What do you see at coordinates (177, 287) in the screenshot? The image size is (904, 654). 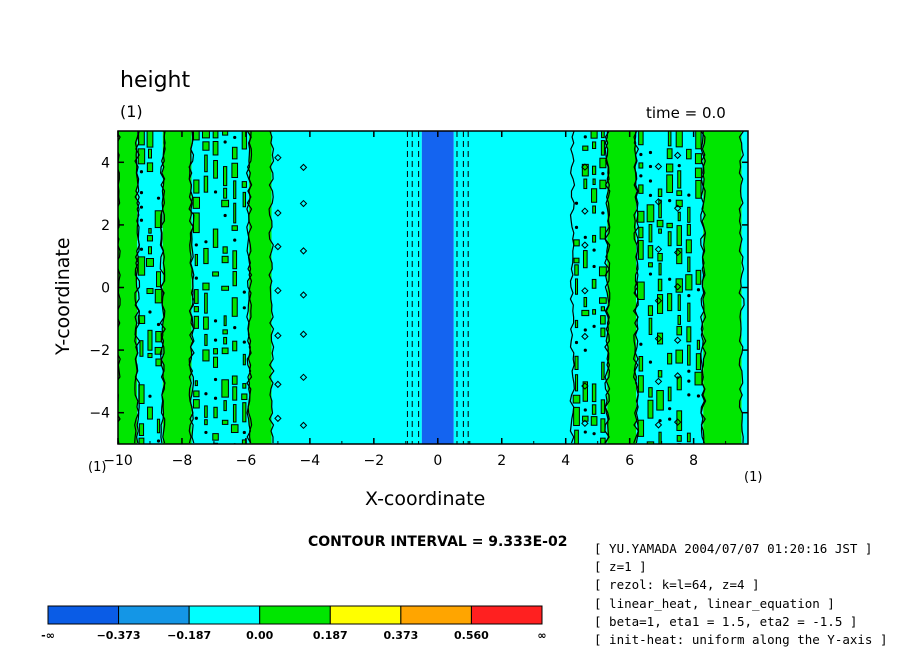 I see `band-green` at bounding box center [177, 287].